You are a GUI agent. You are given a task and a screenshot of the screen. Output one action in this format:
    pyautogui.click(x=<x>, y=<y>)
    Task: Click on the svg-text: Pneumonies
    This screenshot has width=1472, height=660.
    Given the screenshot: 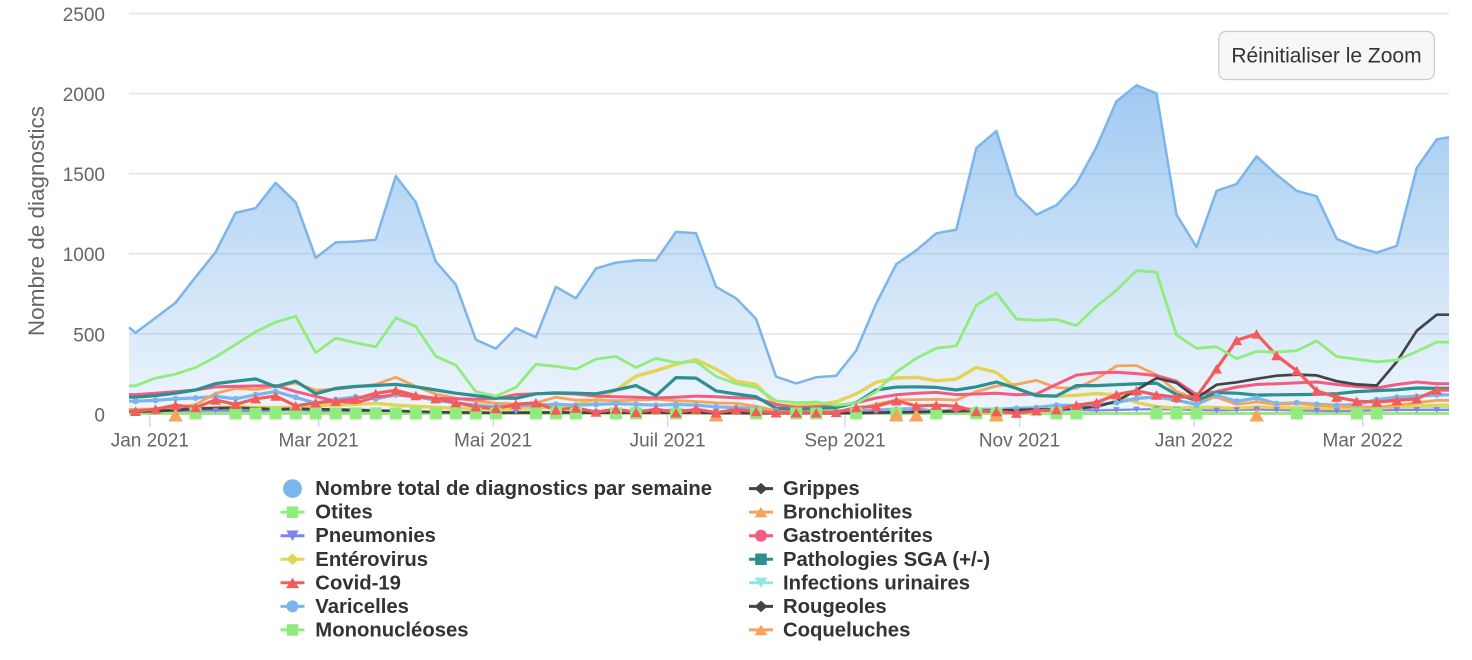 What is the action you would take?
    pyautogui.click(x=375, y=536)
    